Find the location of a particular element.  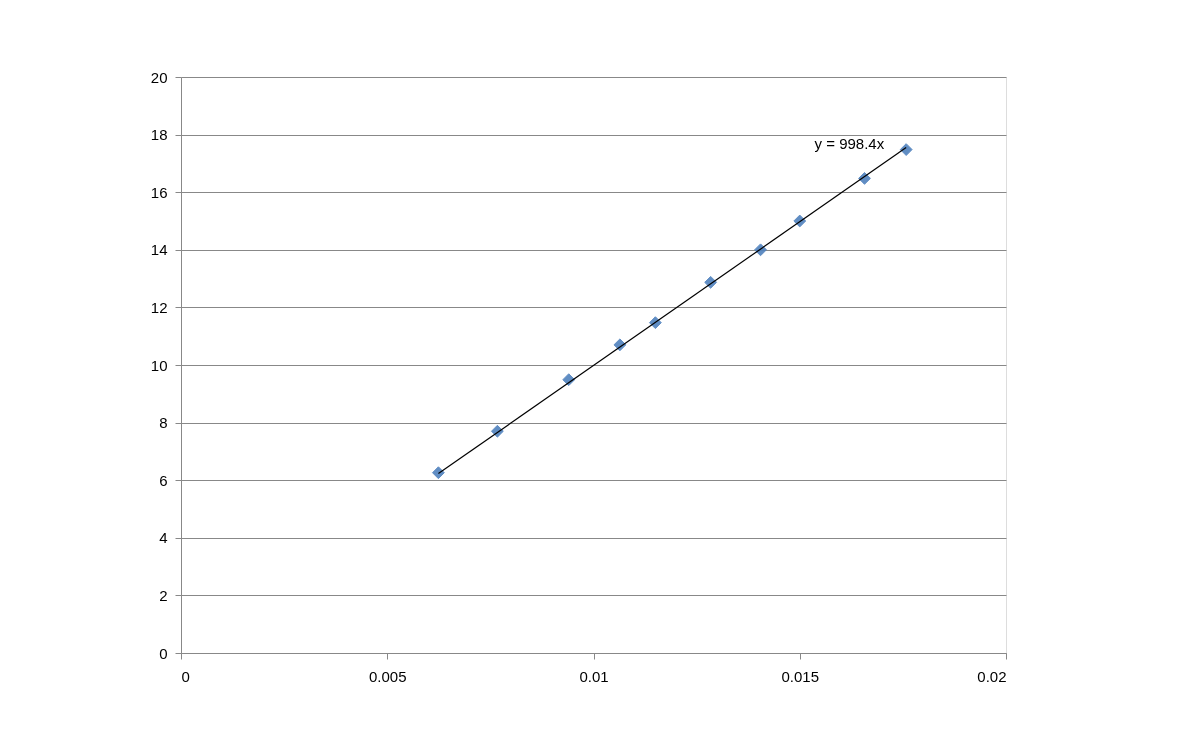

y-tick-label: 18 is located at coordinates (159, 135).